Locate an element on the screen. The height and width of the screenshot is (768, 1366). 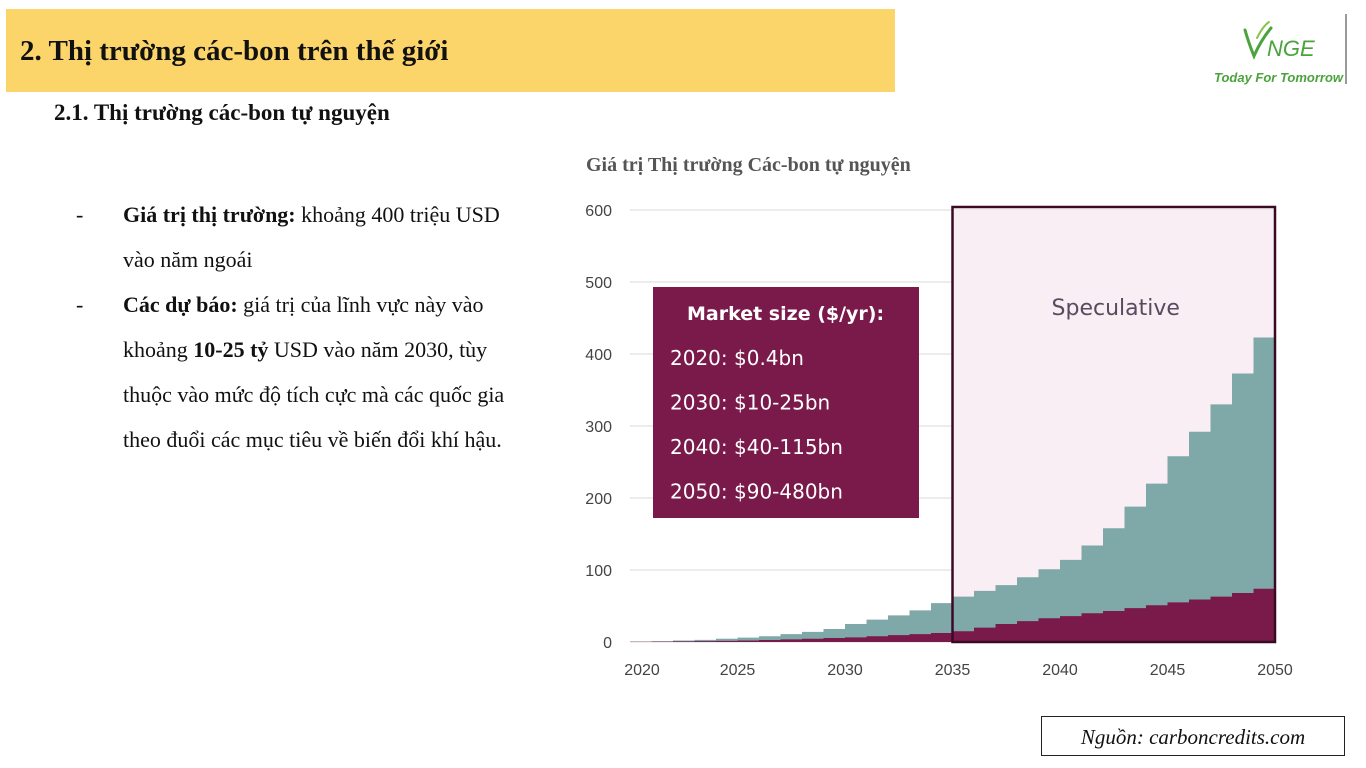
market-size-title: Market size ($/yr): is located at coordinates (785, 314).